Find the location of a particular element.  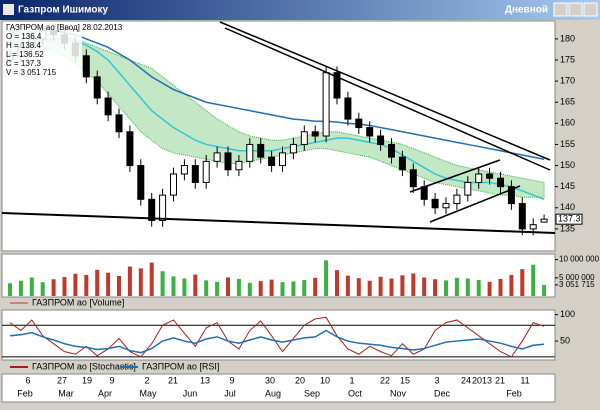

y-tick-label: 160 is located at coordinates (567, 123).